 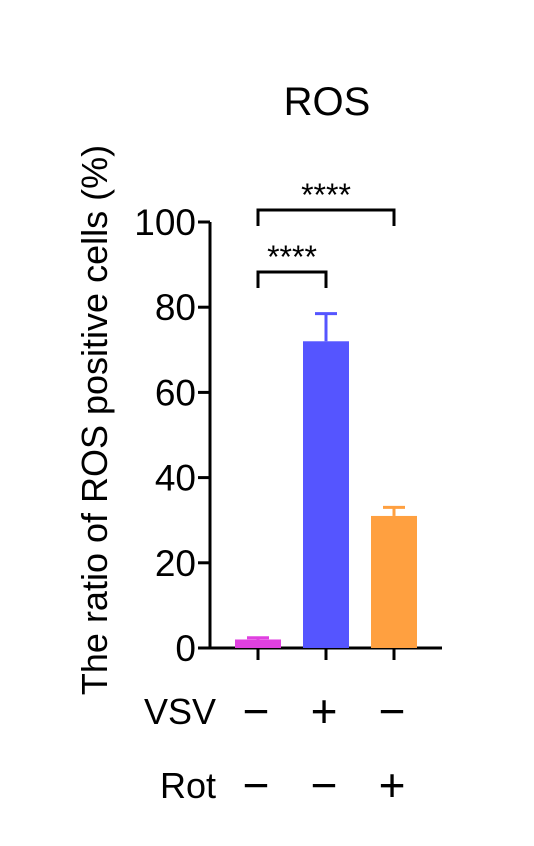 What do you see at coordinates (188, 785) in the screenshot?
I see `condition-label: Rot` at bounding box center [188, 785].